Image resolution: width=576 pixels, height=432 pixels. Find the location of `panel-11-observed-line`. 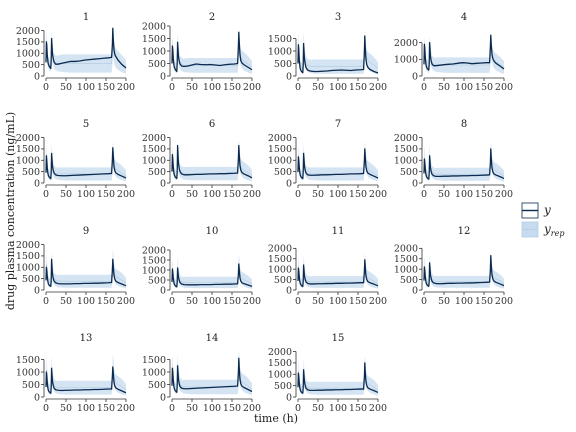

panel-11-observed-line is located at coordinates (338, 273).